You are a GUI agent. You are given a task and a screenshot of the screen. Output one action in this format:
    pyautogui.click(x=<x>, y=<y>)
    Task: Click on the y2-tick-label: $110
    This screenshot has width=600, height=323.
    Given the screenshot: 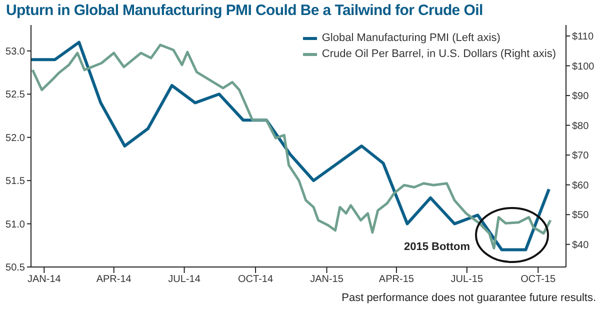 What is the action you would take?
    pyautogui.click(x=583, y=37)
    